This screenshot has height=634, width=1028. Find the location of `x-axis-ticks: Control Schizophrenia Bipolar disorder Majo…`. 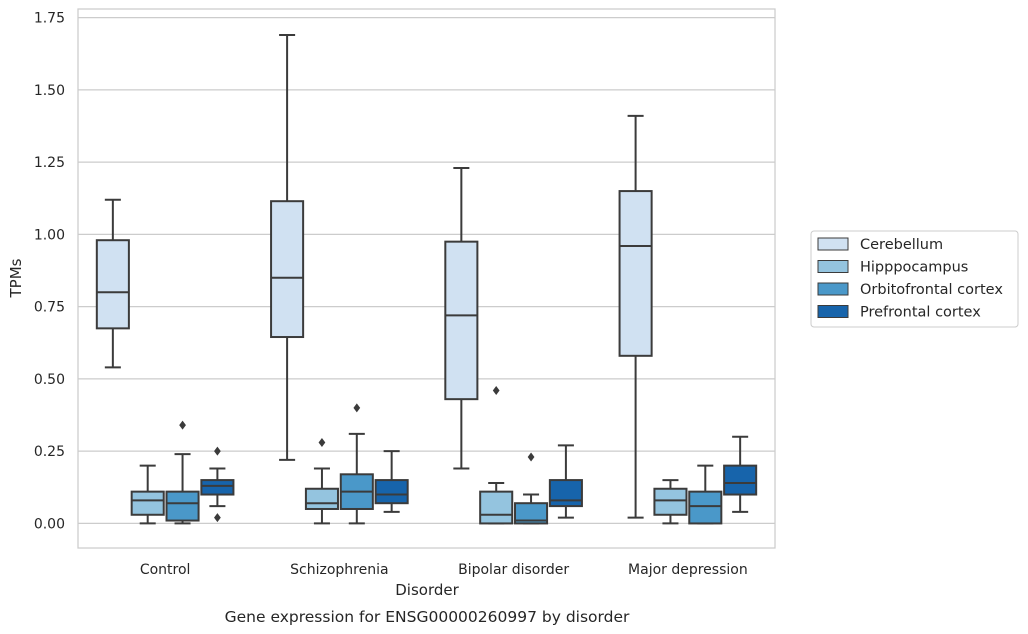

x-axis-ticks: Control Schizophrenia Bipolar disorder Majo… is located at coordinates (444, 570).